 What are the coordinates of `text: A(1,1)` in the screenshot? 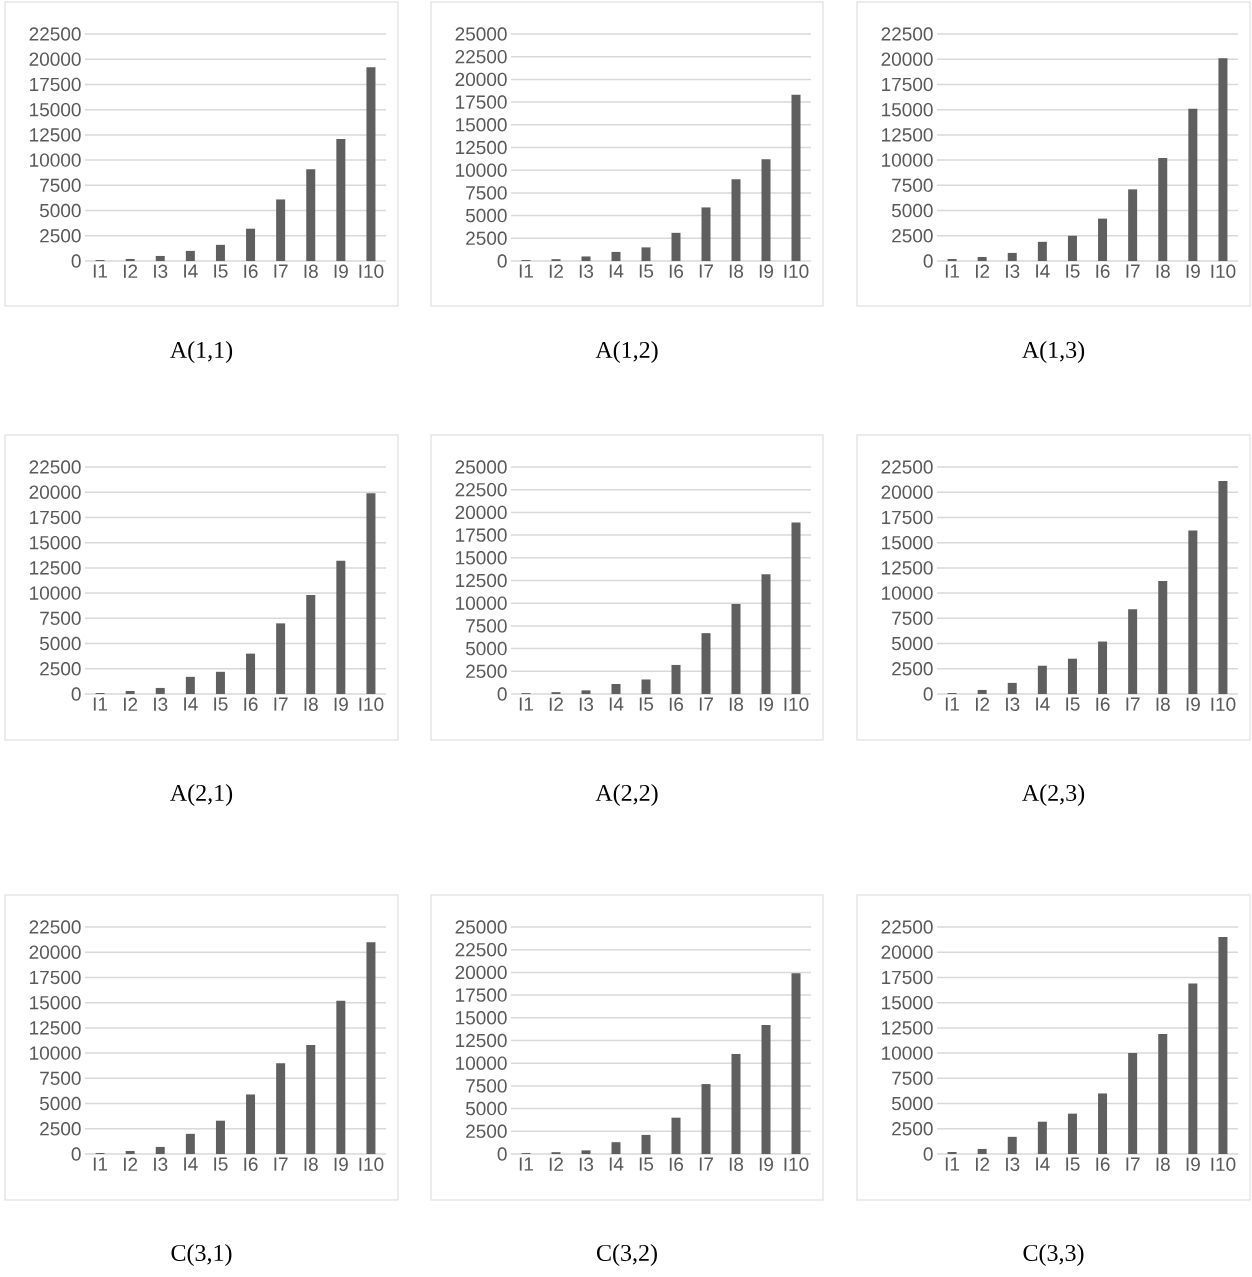 It's located at (201, 352).